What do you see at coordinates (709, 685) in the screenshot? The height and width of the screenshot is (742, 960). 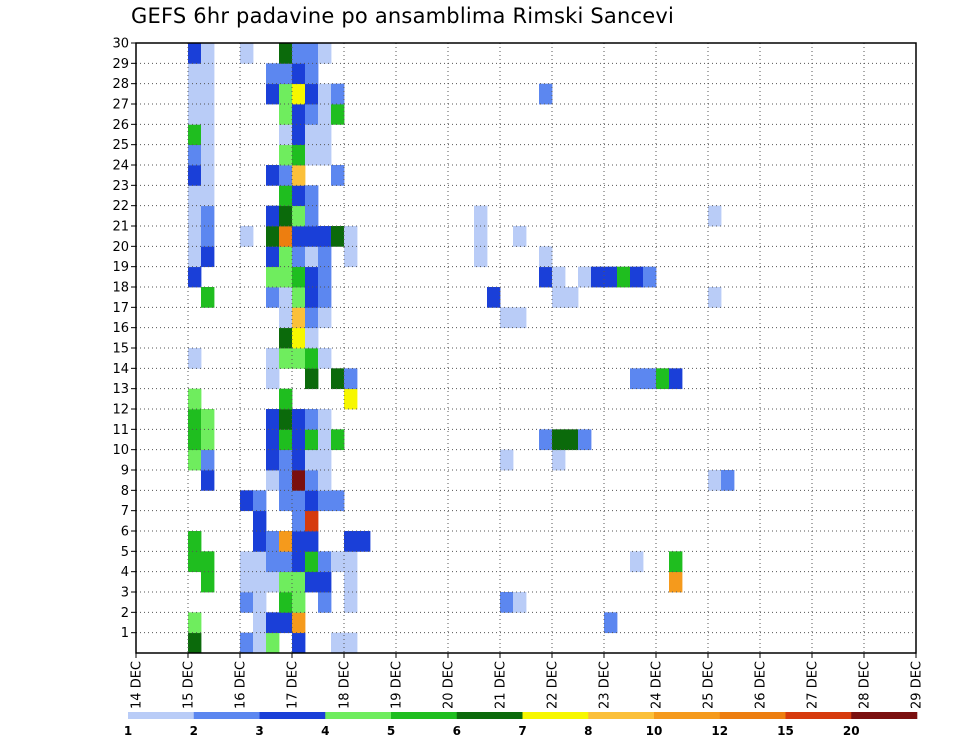 I see `x-tick-label: 25 DEC` at bounding box center [709, 685].